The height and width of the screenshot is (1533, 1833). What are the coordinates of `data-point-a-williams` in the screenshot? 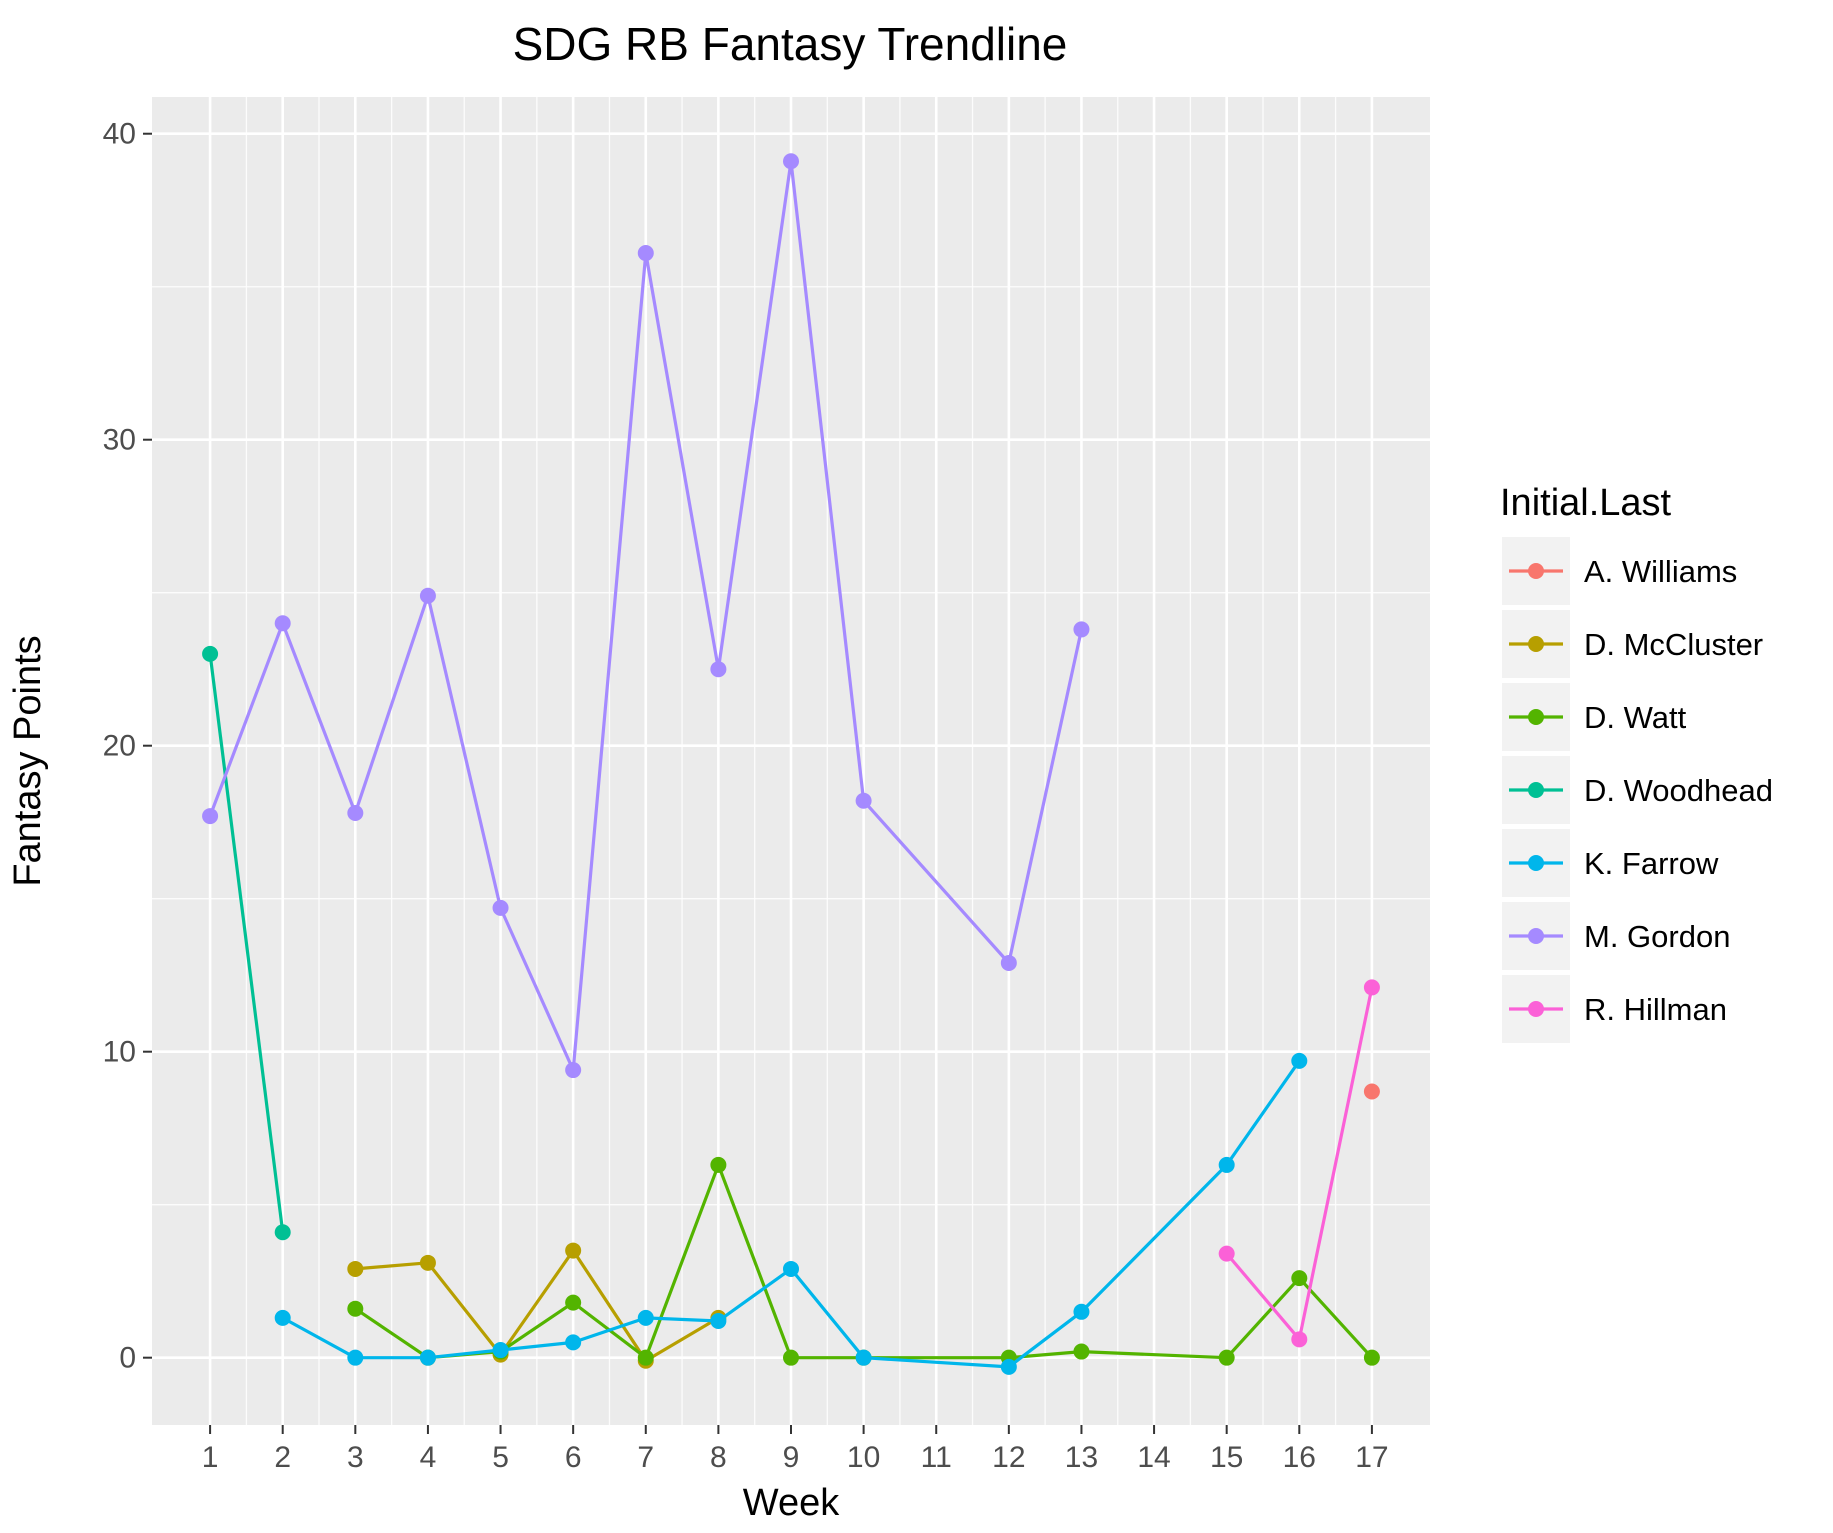 It's located at (1371, 1091).